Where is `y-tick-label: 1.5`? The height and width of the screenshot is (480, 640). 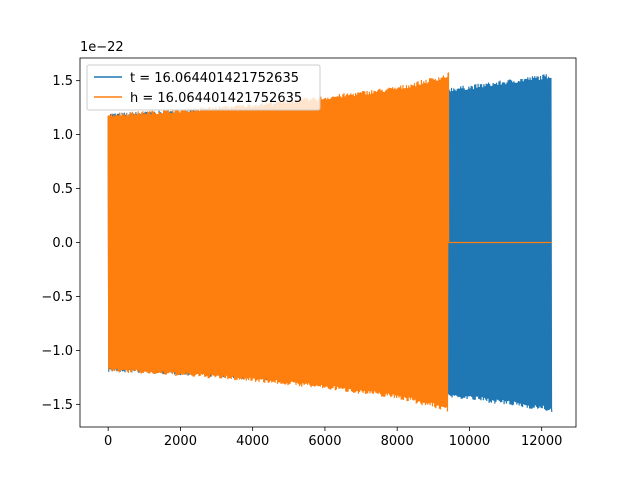
y-tick-label: 1.5 is located at coordinates (62, 81).